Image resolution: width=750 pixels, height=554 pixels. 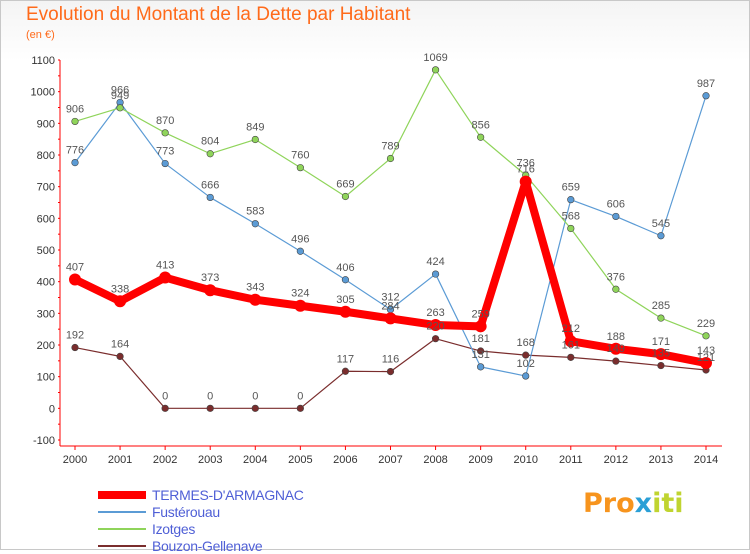 What do you see at coordinates (390, 298) in the screenshot?
I see `data-label: 312` at bounding box center [390, 298].